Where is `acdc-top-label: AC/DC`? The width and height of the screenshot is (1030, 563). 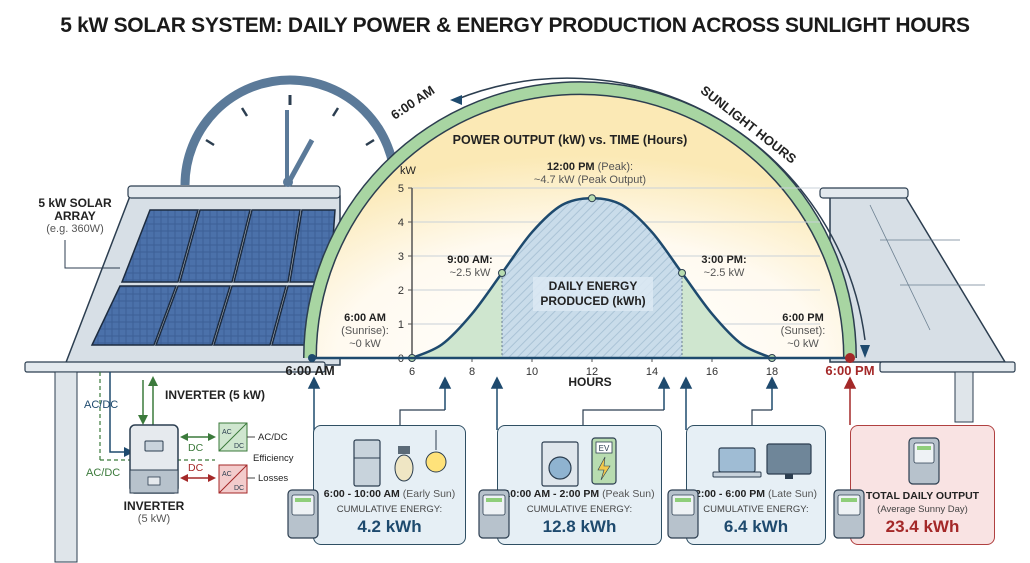
acdc-top-label: AC/DC is located at coordinates (101, 405).